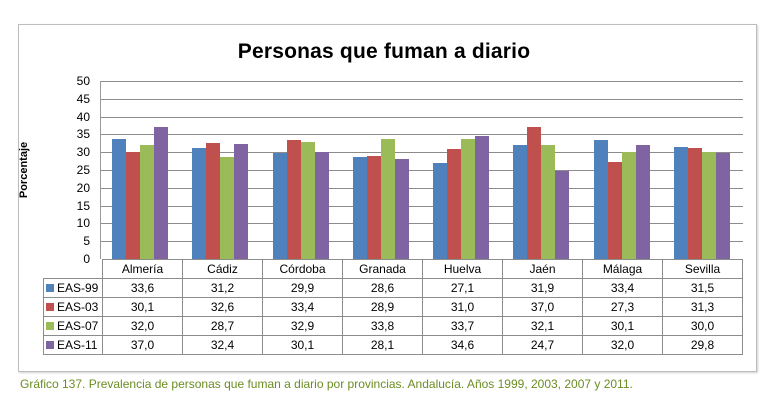  What do you see at coordinates (702, 326) in the screenshot?
I see `table-cell: 30,0` at bounding box center [702, 326].